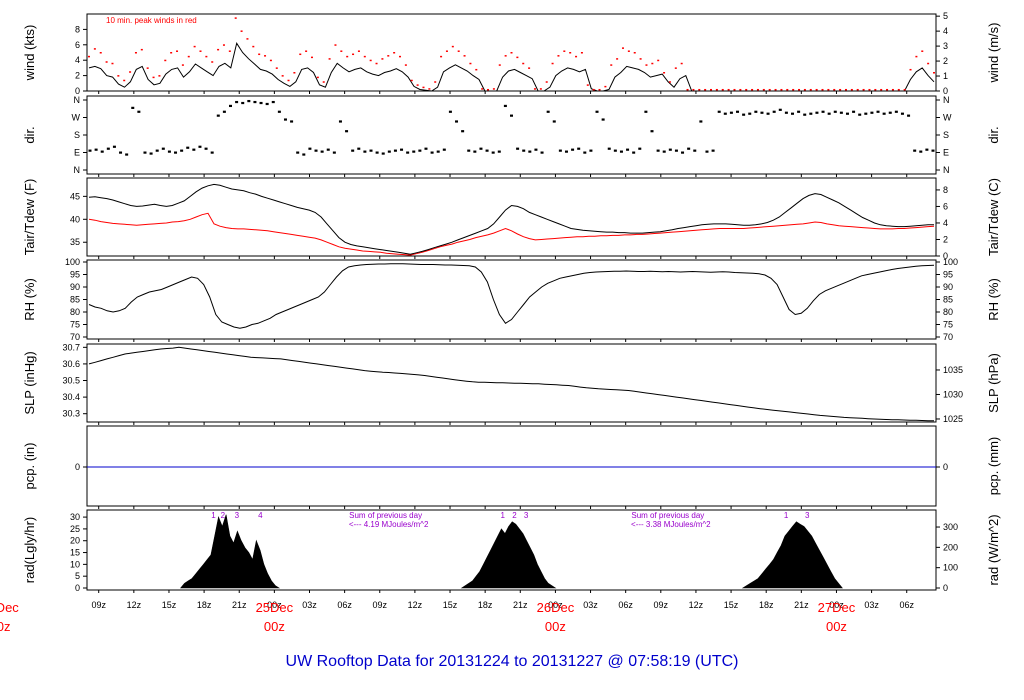 This screenshot has height=700, width=1024. Describe the element at coordinates (77, 45) in the screenshot. I see `wind-left-6-label: 6` at that location.